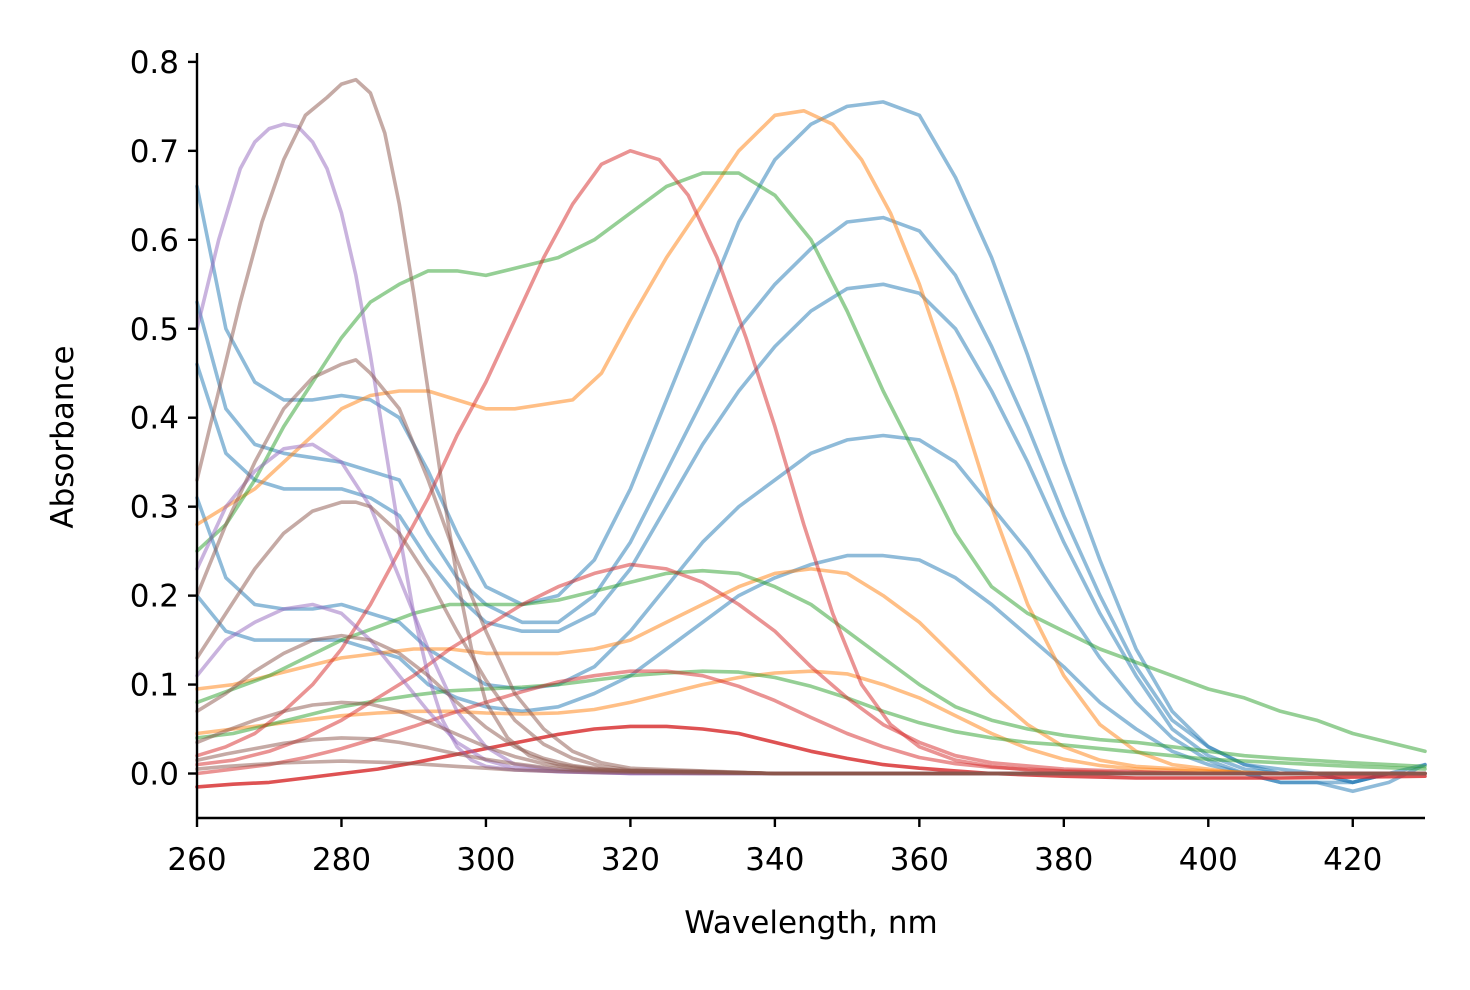 This screenshot has width=1470, height=990. What do you see at coordinates (630, 860) in the screenshot?
I see `x-tick-label: 320` at bounding box center [630, 860].